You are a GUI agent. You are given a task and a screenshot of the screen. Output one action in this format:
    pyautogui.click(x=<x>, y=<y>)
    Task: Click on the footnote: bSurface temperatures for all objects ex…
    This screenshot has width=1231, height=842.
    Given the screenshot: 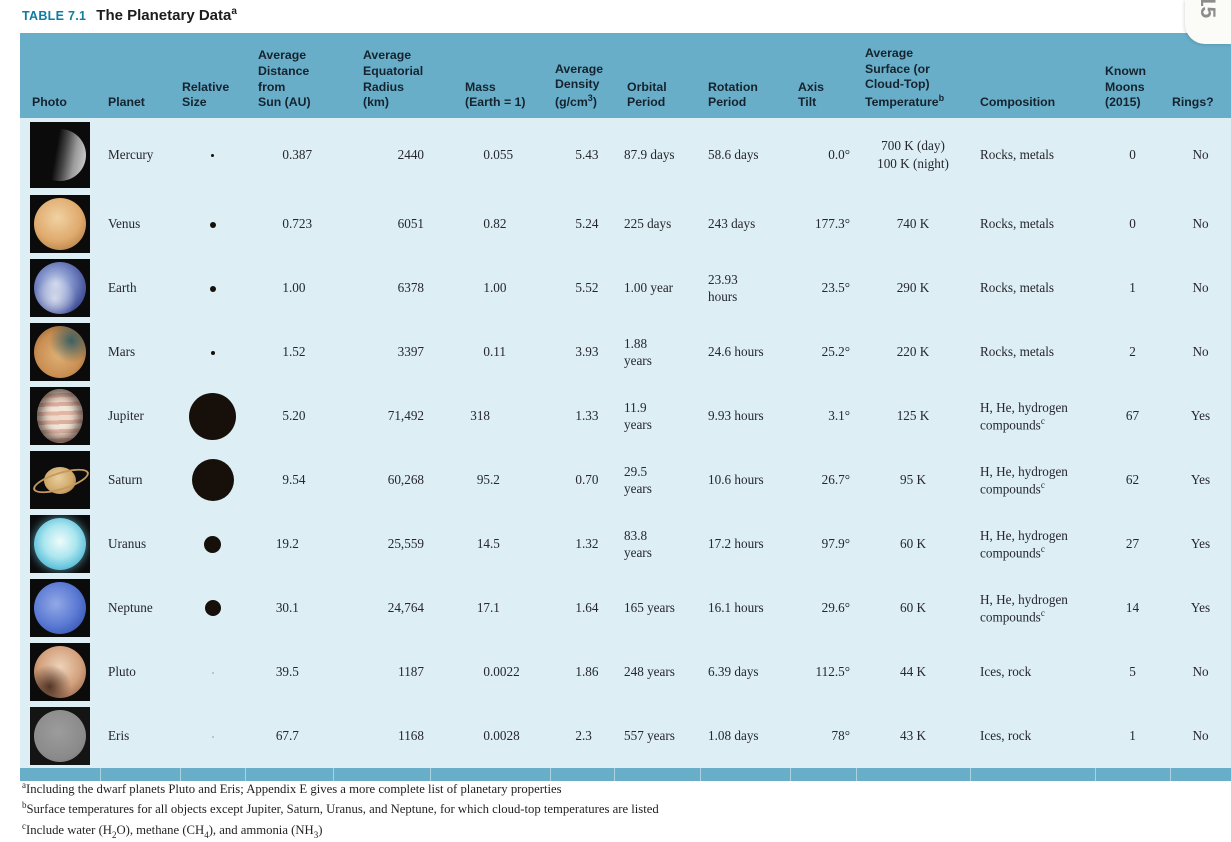 What is the action you would take?
    pyautogui.click(x=340, y=808)
    